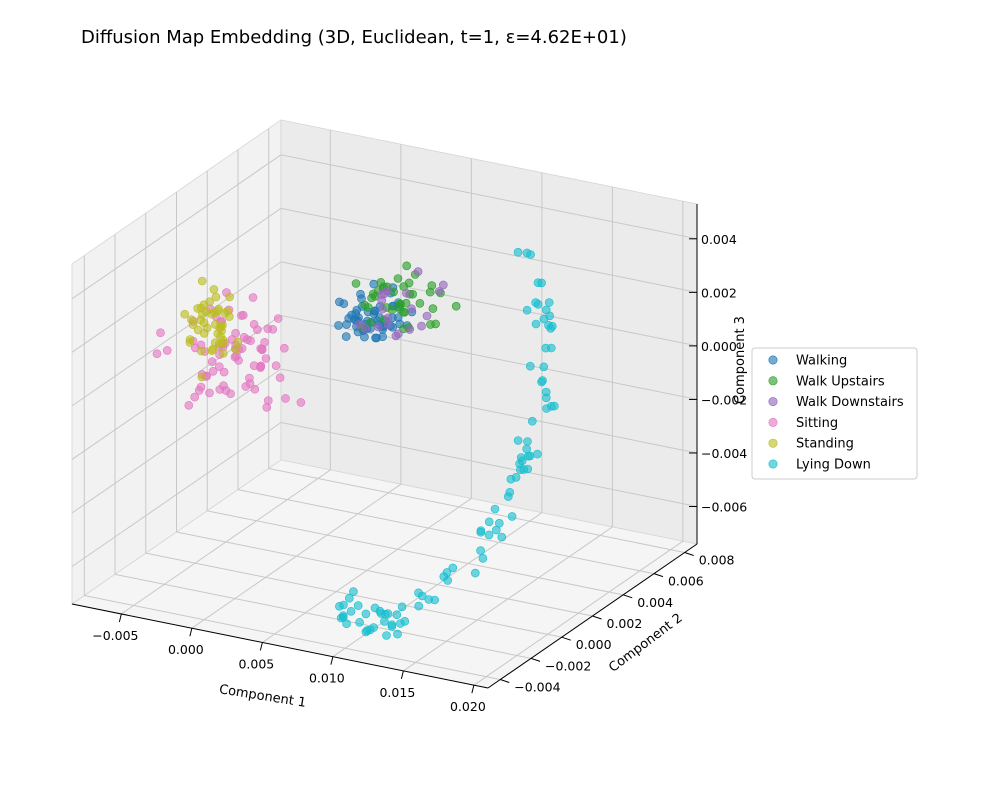 The height and width of the screenshot is (800, 1000). Describe the element at coordinates (719, 346) in the screenshot. I see `z-tick-label: 0.000` at that location.